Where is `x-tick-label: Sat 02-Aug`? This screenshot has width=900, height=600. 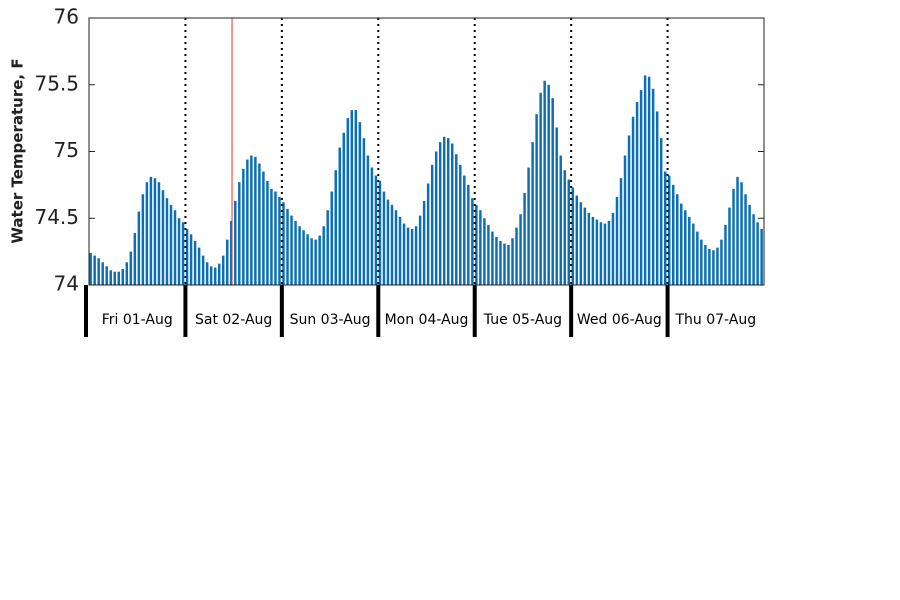
x-tick-label: Sat 02-Aug is located at coordinates (233, 320).